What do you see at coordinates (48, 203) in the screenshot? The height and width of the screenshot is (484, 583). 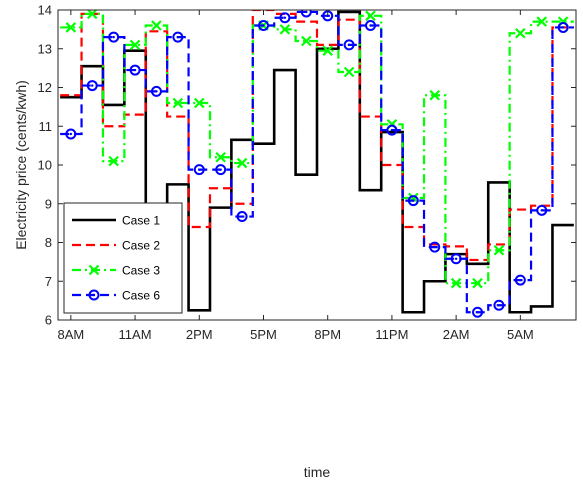 I see `y-tick-label: 9` at bounding box center [48, 203].